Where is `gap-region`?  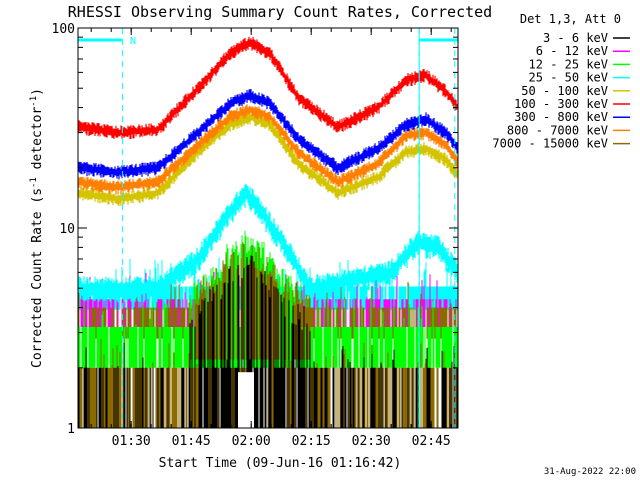 gap-region is located at coordinates (246, 400).